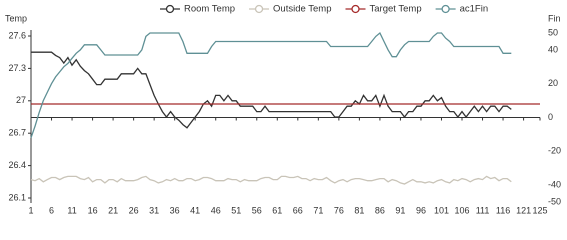  I want to click on legend: Room Temp Outside Temp Target Temp ac1Fin, so click(324, 9).